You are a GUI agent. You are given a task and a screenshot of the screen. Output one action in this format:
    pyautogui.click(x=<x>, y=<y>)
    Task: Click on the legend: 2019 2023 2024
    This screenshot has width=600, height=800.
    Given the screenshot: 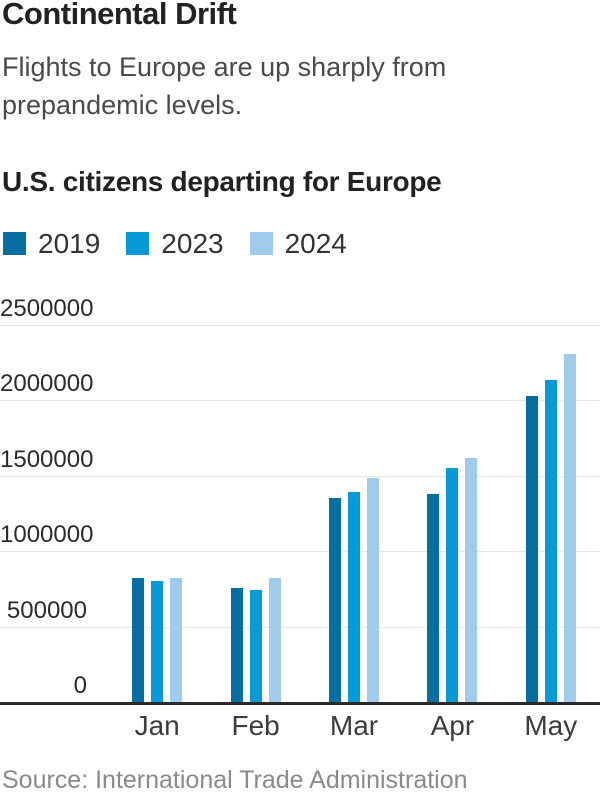 What is the action you would take?
    pyautogui.click(x=188, y=243)
    